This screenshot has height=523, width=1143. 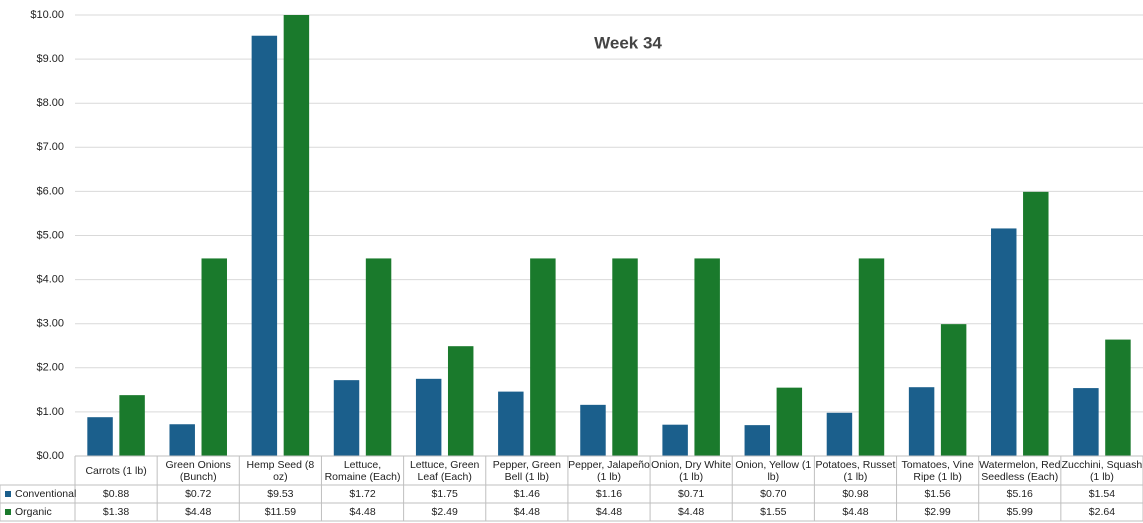 What do you see at coordinates (50, 280) in the screenshot?
I see `y-tick-label: $4.00` at bounding box center [50, 280].